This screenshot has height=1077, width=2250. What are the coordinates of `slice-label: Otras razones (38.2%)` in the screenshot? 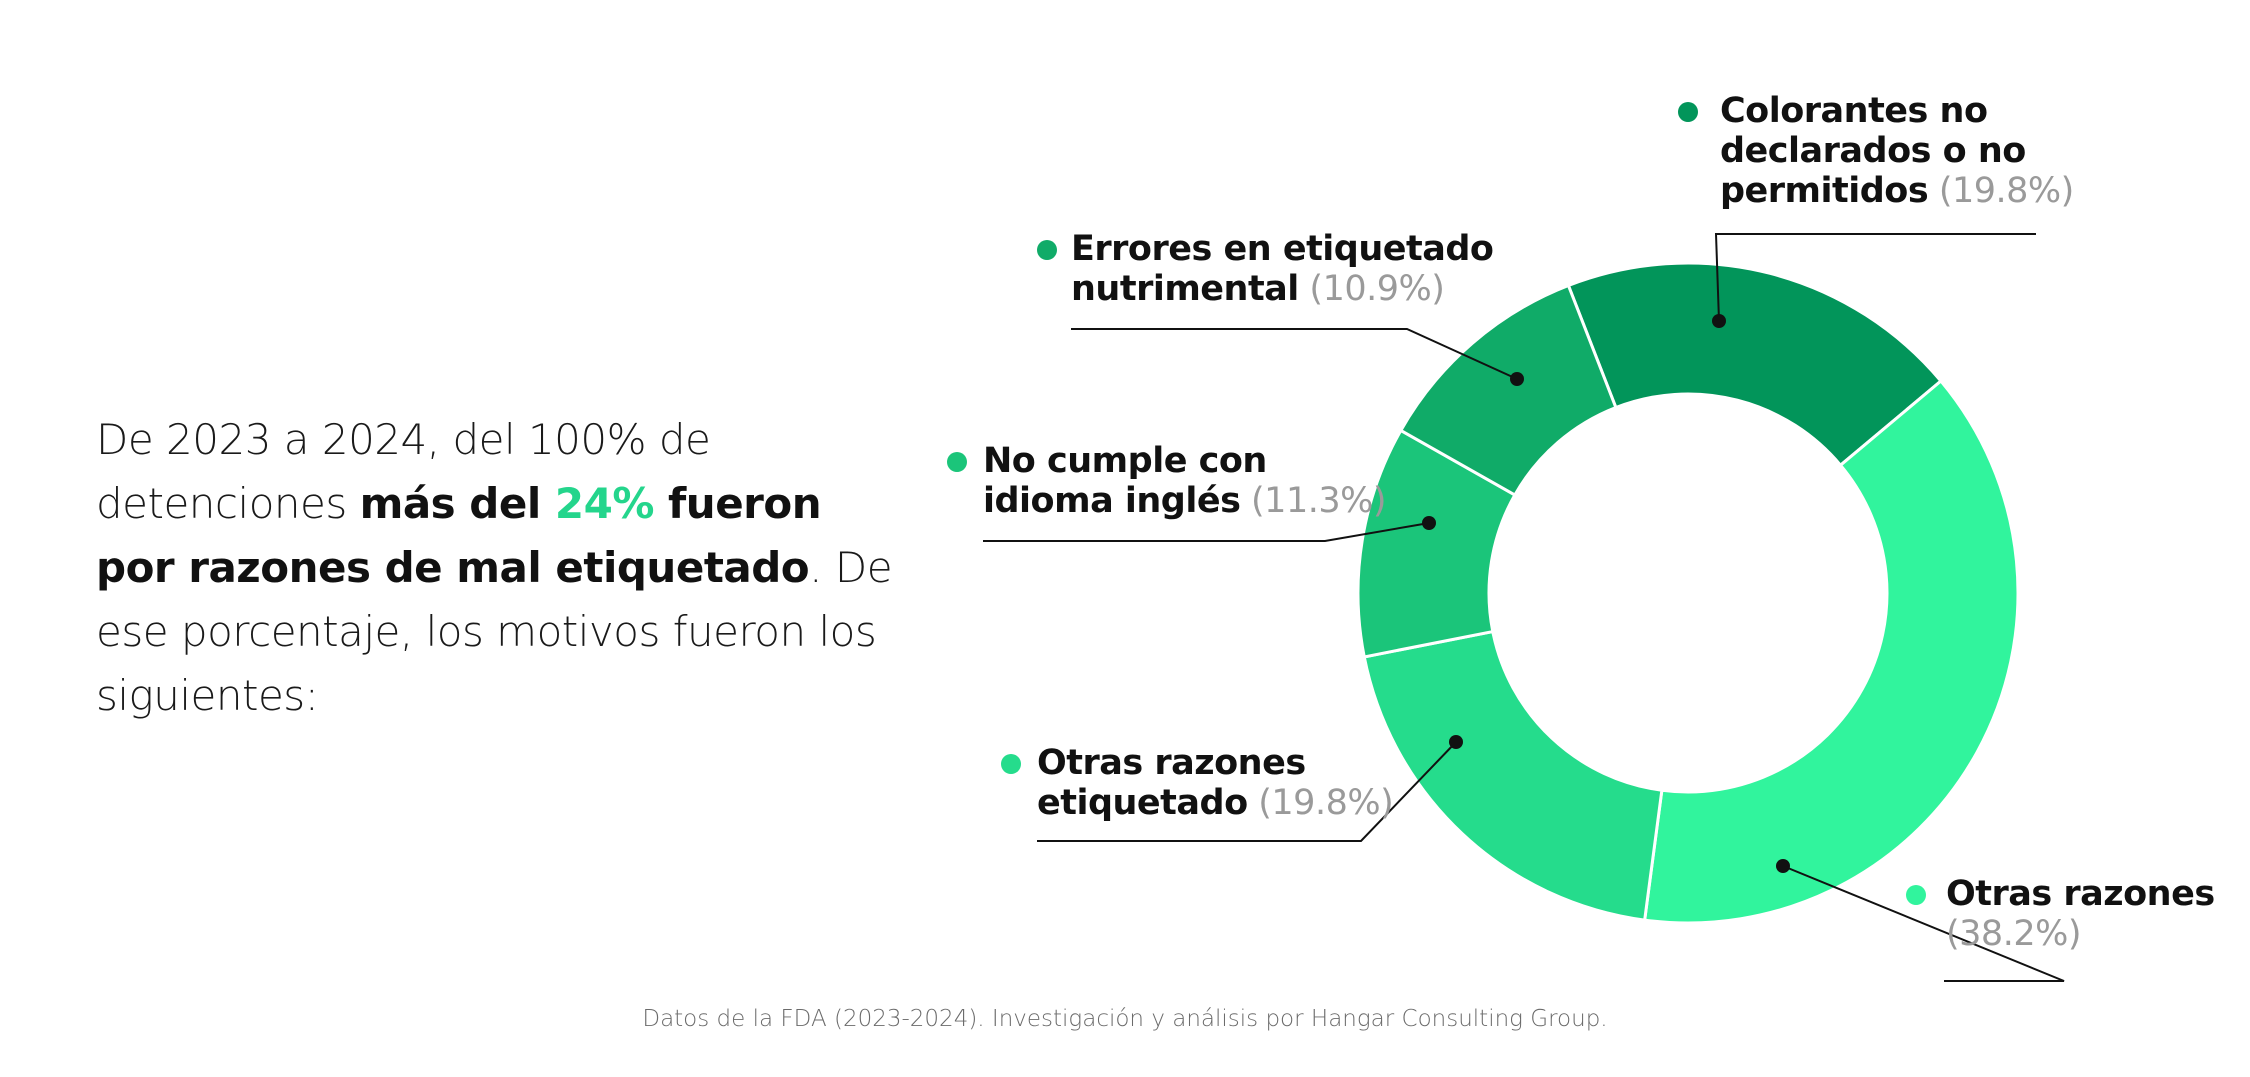 It's located at (2080, 914).